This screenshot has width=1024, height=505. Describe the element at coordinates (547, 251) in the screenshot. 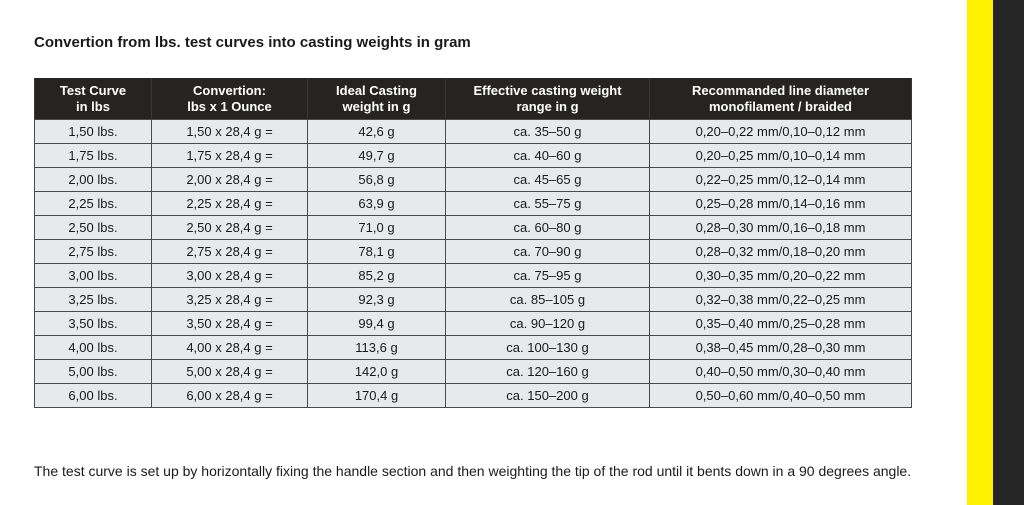

I see `cell-weight-range: ca. 70–90 g` at that location.